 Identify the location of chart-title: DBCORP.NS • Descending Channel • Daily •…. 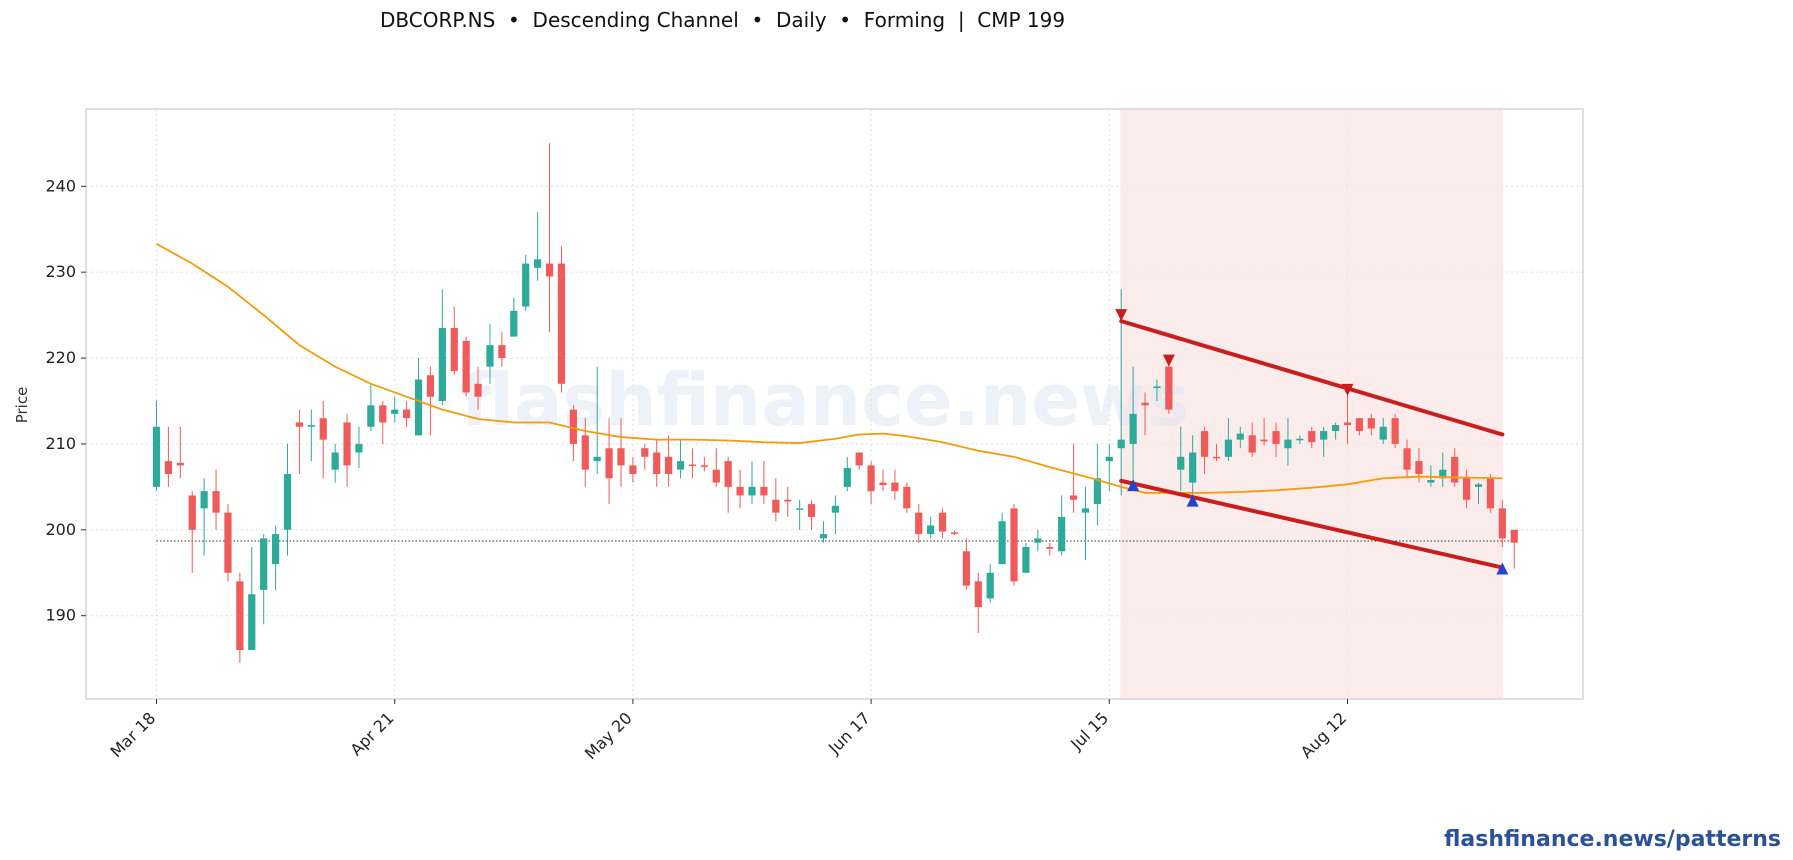
(723, 20).